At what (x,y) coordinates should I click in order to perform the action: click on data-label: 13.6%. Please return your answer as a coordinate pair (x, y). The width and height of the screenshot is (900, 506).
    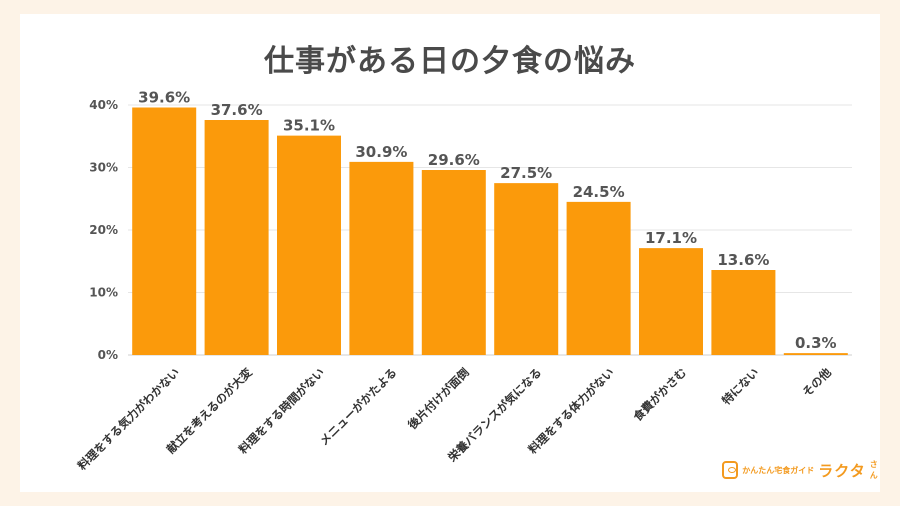
    Looking at the image, I should click on (743, 260).